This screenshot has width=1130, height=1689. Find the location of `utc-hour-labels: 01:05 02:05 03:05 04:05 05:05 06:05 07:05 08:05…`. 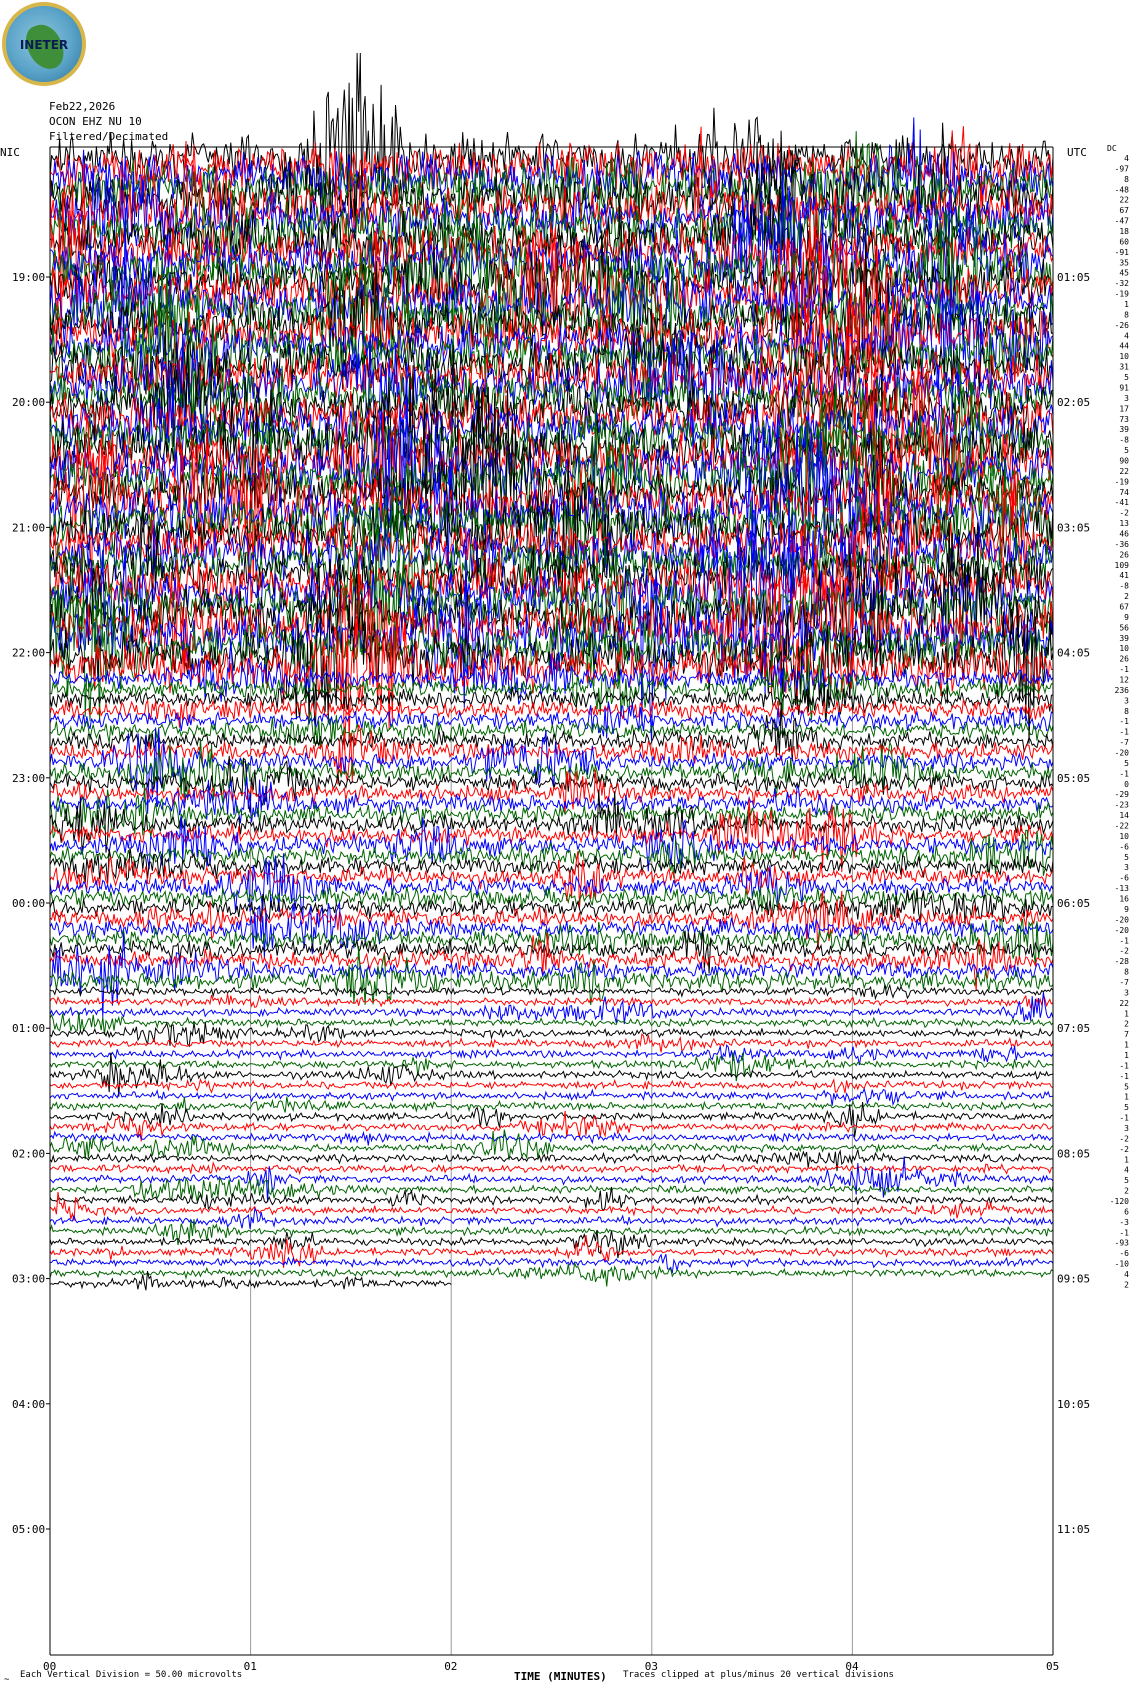

utc-hour-labels: 01:05 02:05 03:05 04:05 05:05 06:05 07:05 08:05… is located at coordinates (1073, 903).